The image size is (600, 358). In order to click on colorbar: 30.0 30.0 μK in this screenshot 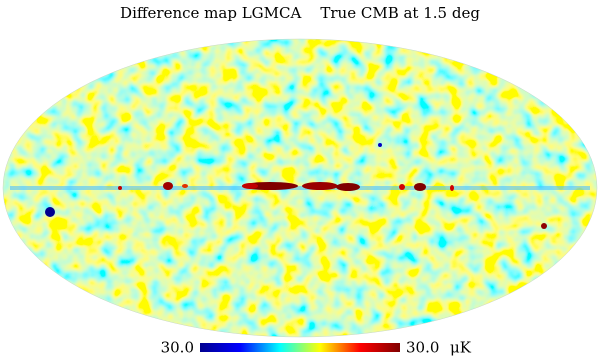, I will do `click(316, 348)`.